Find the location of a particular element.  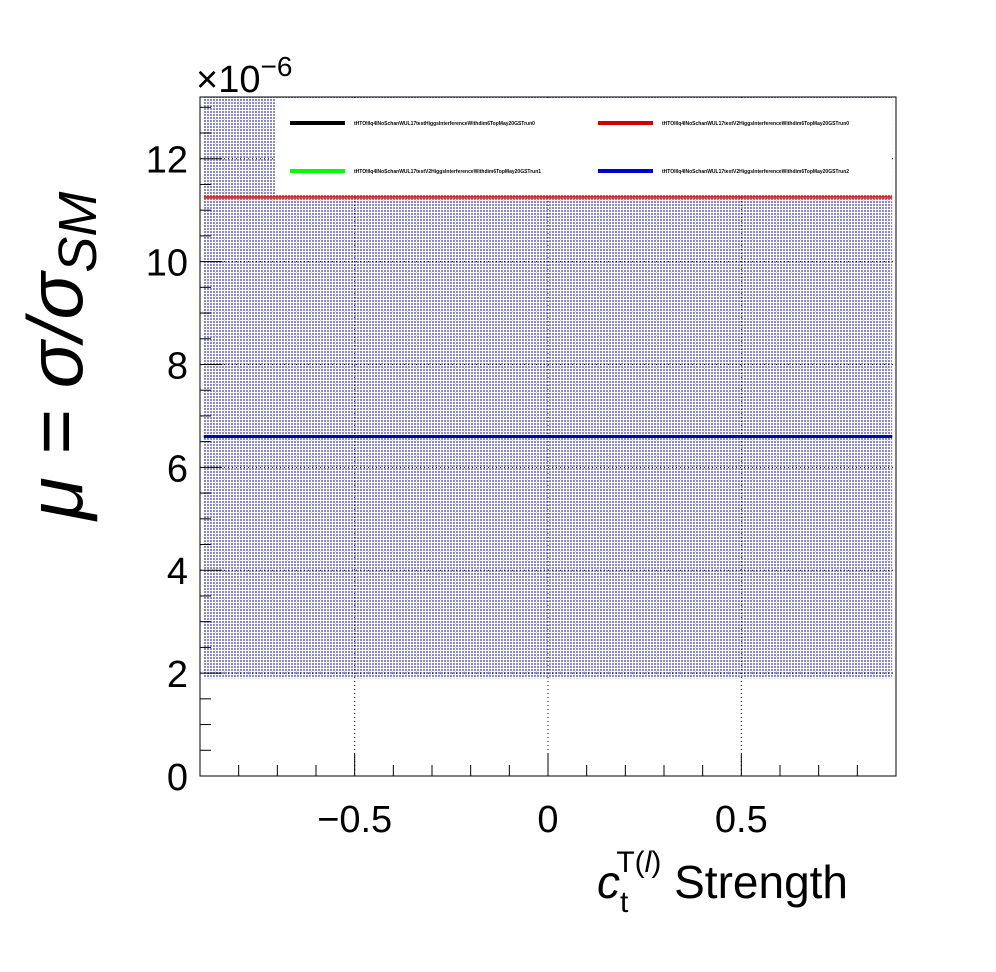

y-axis-title: μ = σ/σSM is located at coordinates (59, 357).